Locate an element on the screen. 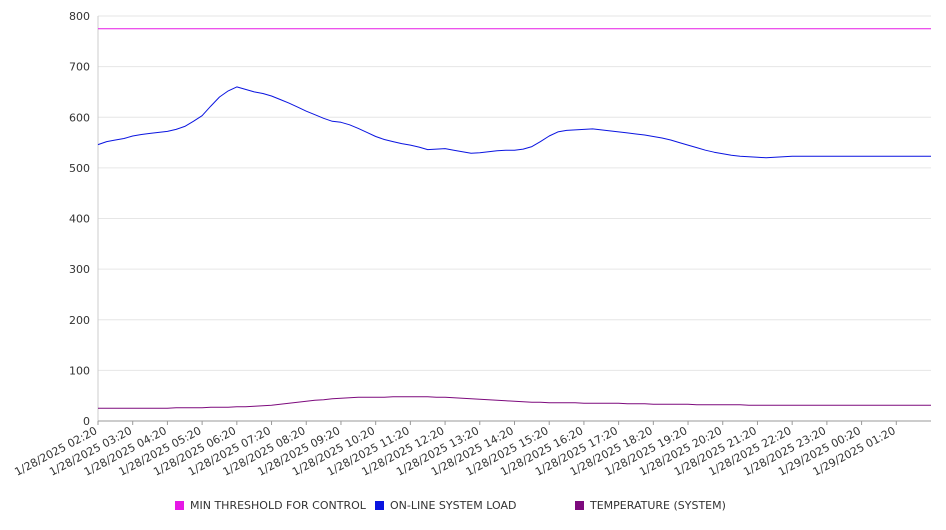  y-tick-label: 400 is located at coordinates (79, 219).